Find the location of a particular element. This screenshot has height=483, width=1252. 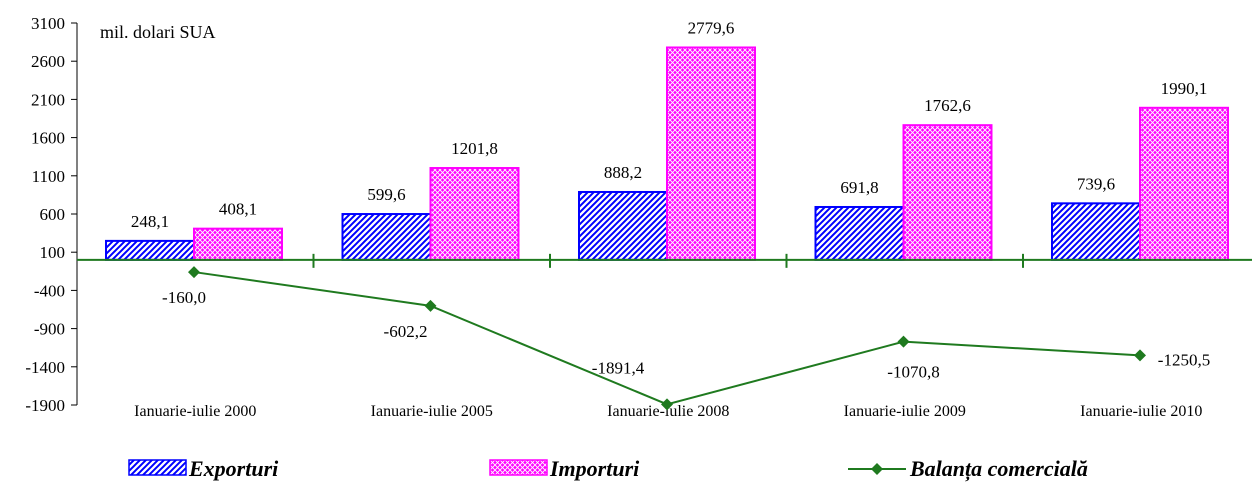

y-tick-label: 2100 is located at coordinates (48, 99).